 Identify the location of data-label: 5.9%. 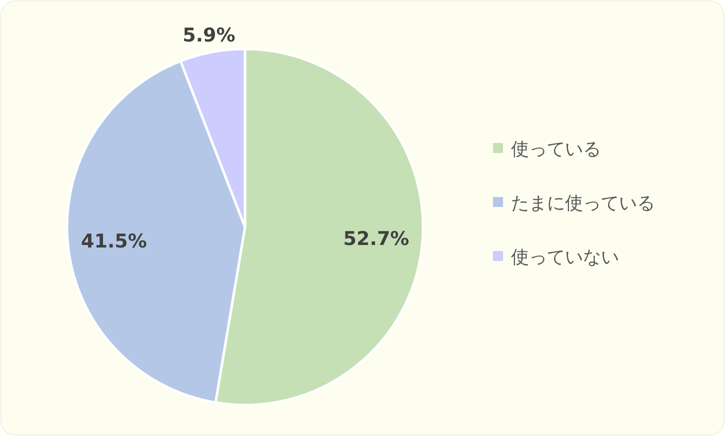
(209, 35).